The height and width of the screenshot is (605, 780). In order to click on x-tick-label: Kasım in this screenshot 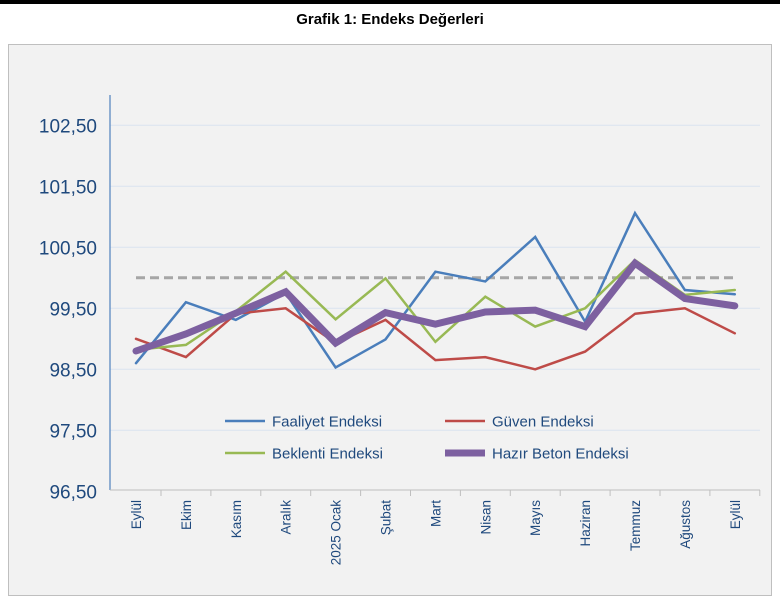, I will do `click(236, 519)`.